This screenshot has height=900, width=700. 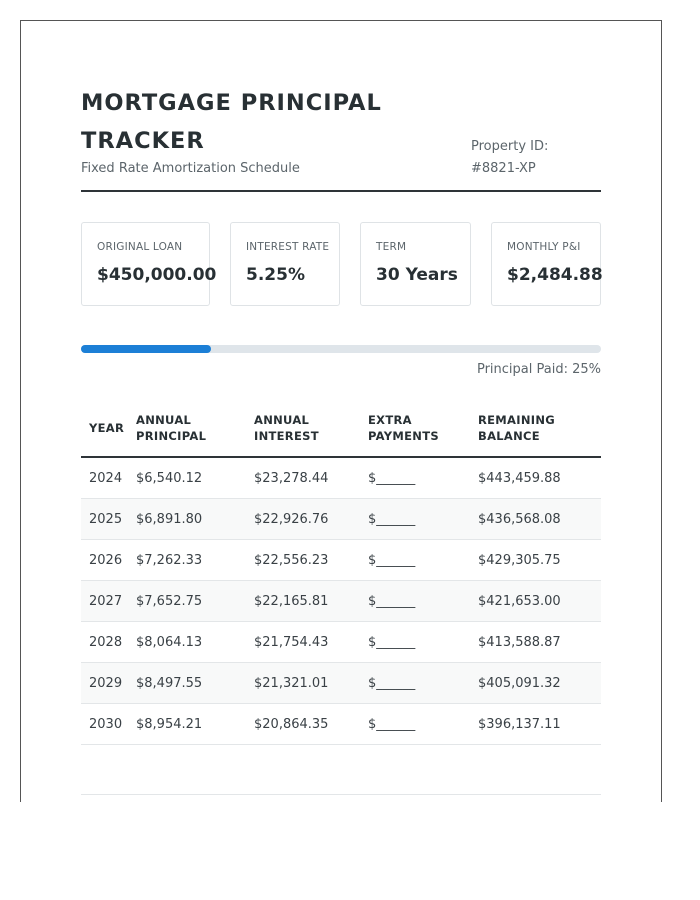 What do you see at coordinates (547, 264) in the screenshot?
I see `stat-card-monthly-pi: MONTHLY P&I $2,484.88` at bounding box center [547, 264].